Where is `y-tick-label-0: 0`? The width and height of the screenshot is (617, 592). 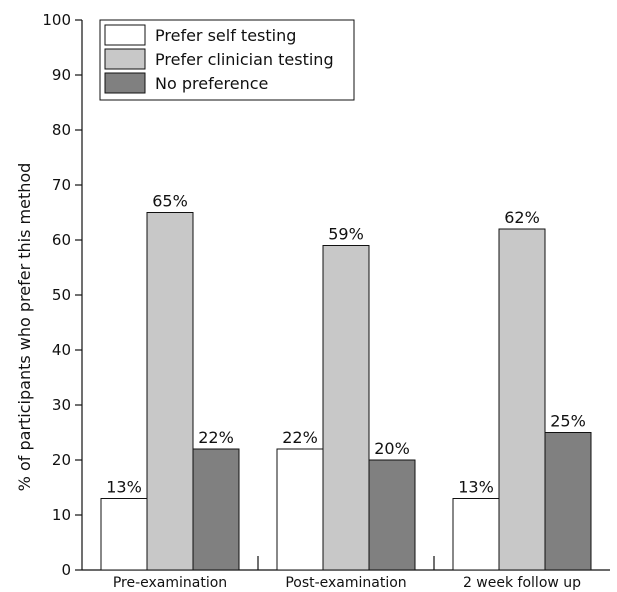
y-tick-label-0: 0 is located at coordinates (66, 570).